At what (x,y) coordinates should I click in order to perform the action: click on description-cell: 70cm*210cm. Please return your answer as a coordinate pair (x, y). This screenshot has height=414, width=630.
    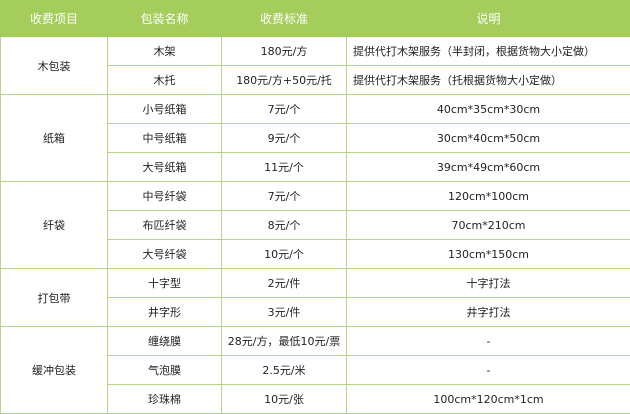
    Looking at the image, I should click on (488, 225).